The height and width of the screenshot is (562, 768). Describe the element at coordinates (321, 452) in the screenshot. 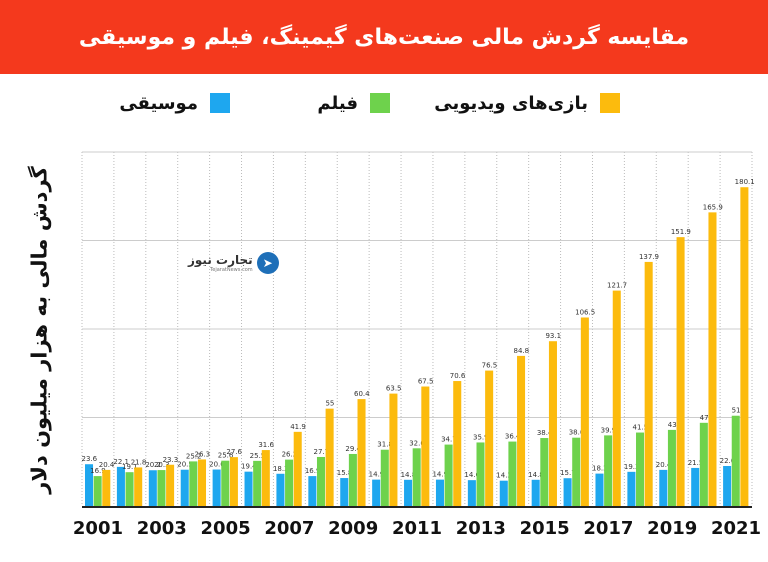

I see `data-label: 27.7` at that location.